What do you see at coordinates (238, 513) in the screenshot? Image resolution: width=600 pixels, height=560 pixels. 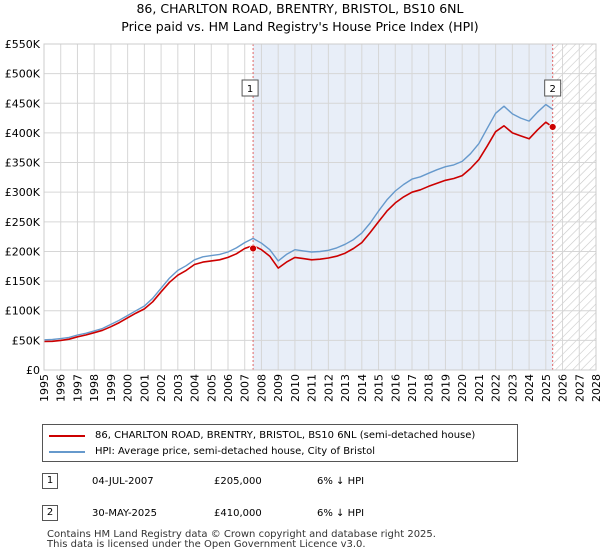 I see `sale-price-2: £410,000` at bounding box center [238, 513].